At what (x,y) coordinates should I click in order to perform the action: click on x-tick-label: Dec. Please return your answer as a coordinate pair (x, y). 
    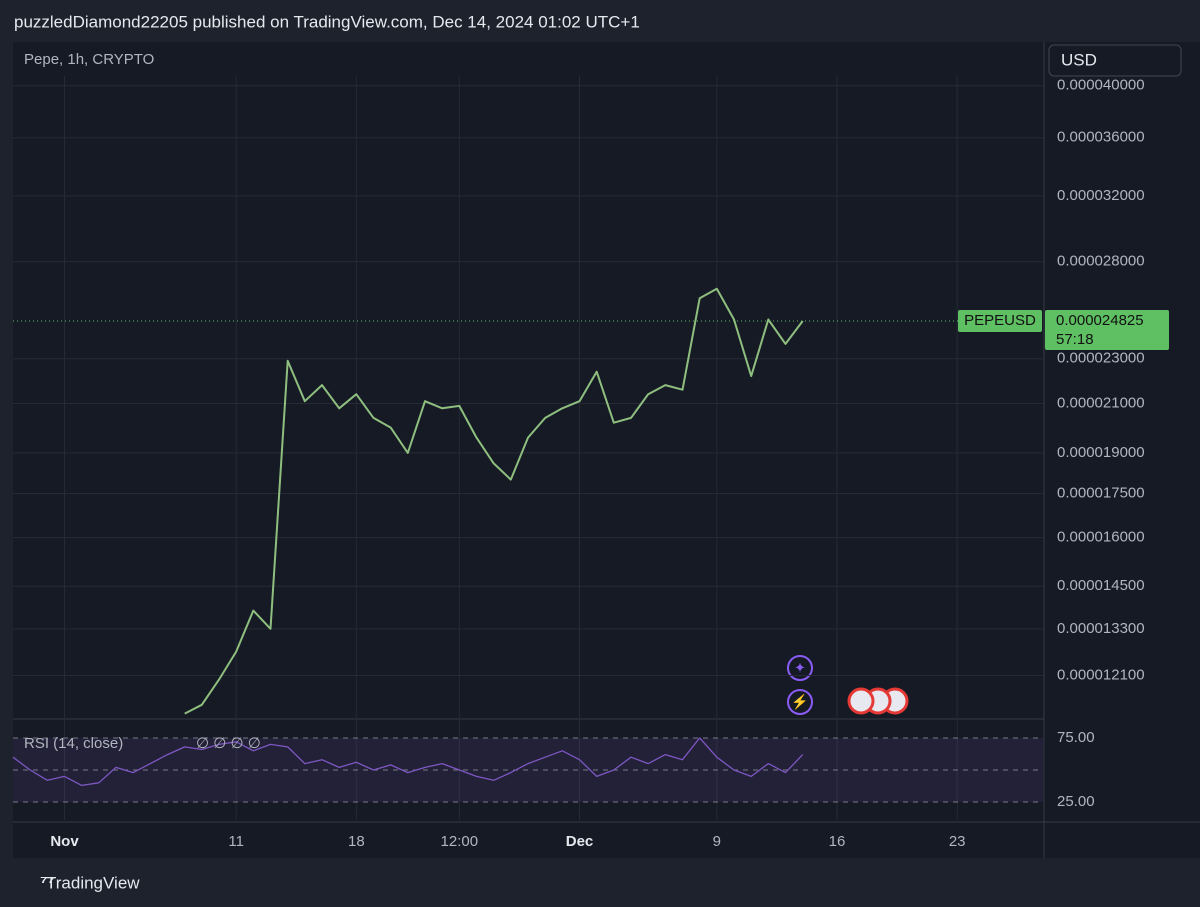
    Looking at the image, I should click on (580, 841).